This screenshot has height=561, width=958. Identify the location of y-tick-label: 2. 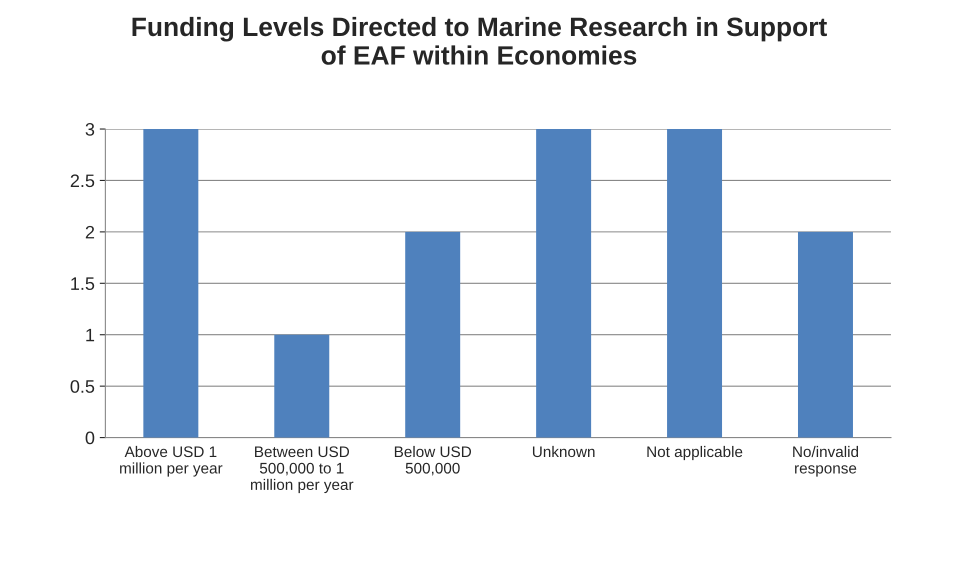
(90, 232).